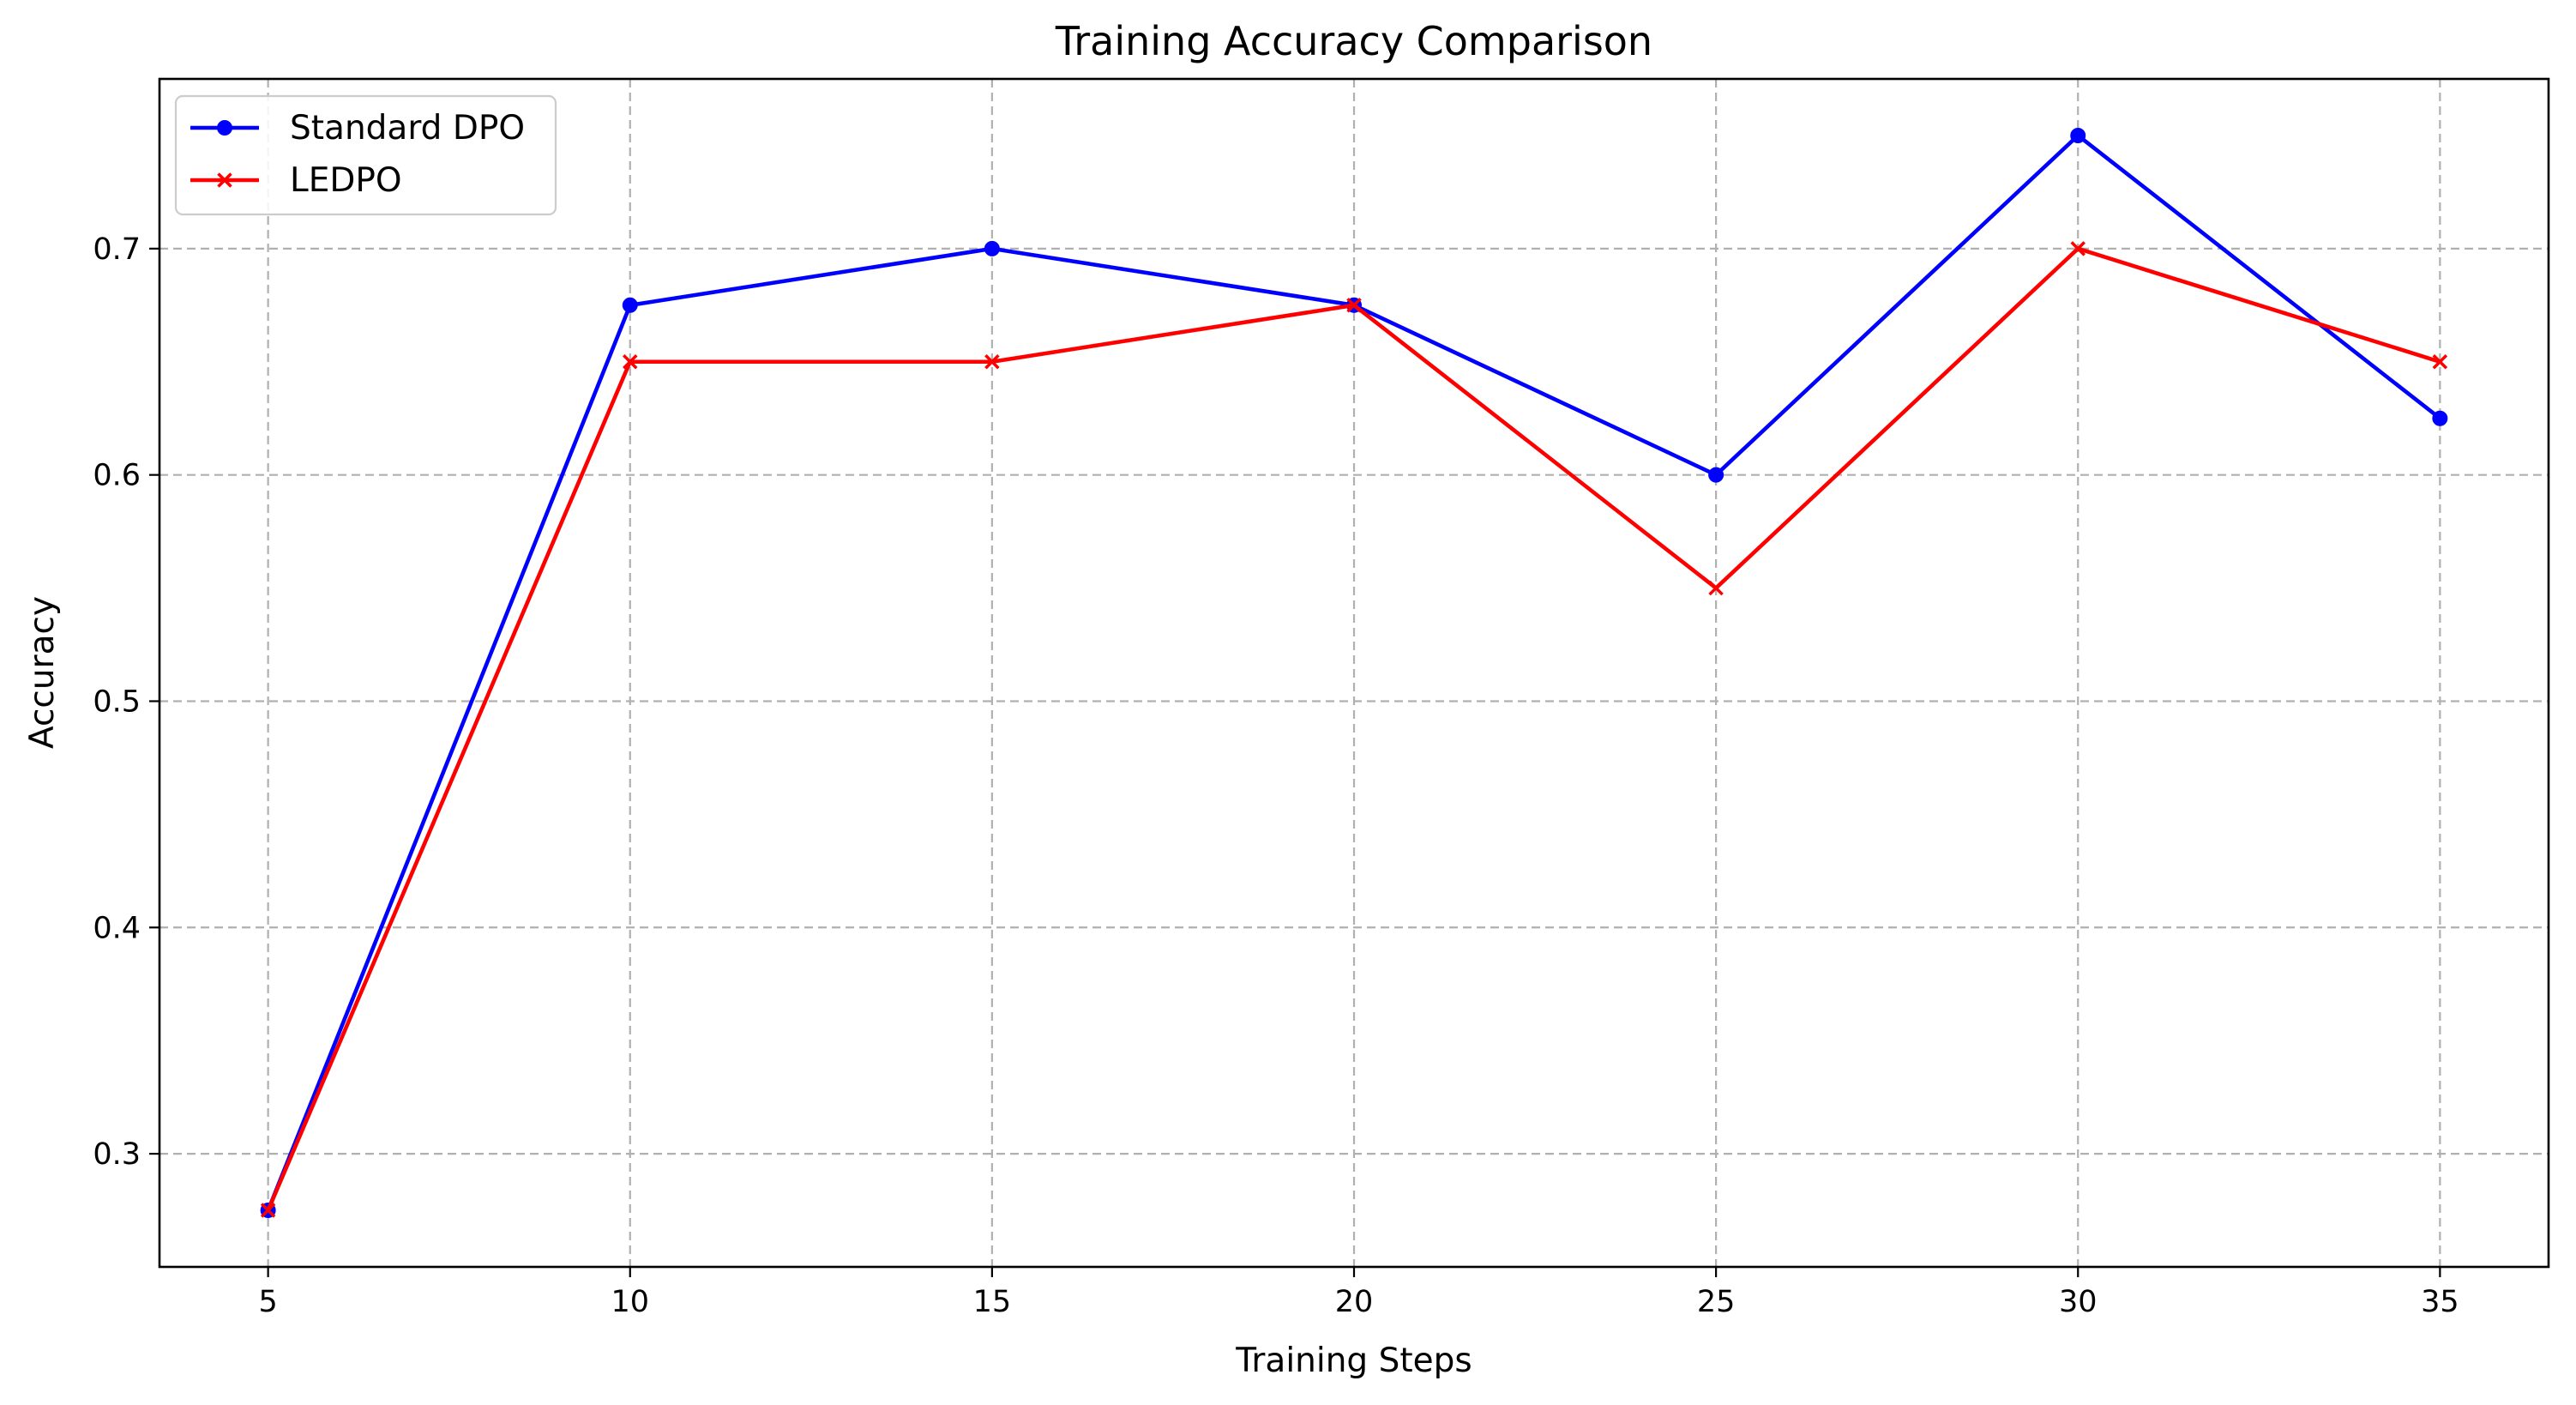 This screenshot has height=1405, width=2576. Describe the element at coordinates (346, 180) in the screenshot. I see `legend-label-ledpo: LEDPO` at that location.